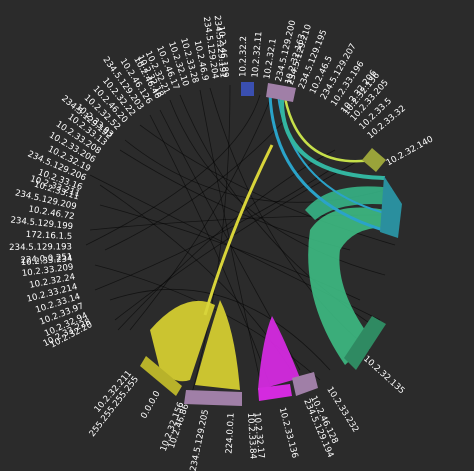  What do you see at coordinates (383, 375) in the screenshot?
I see `node-label: 10.2.32.135` at bounding box center [383, 375].